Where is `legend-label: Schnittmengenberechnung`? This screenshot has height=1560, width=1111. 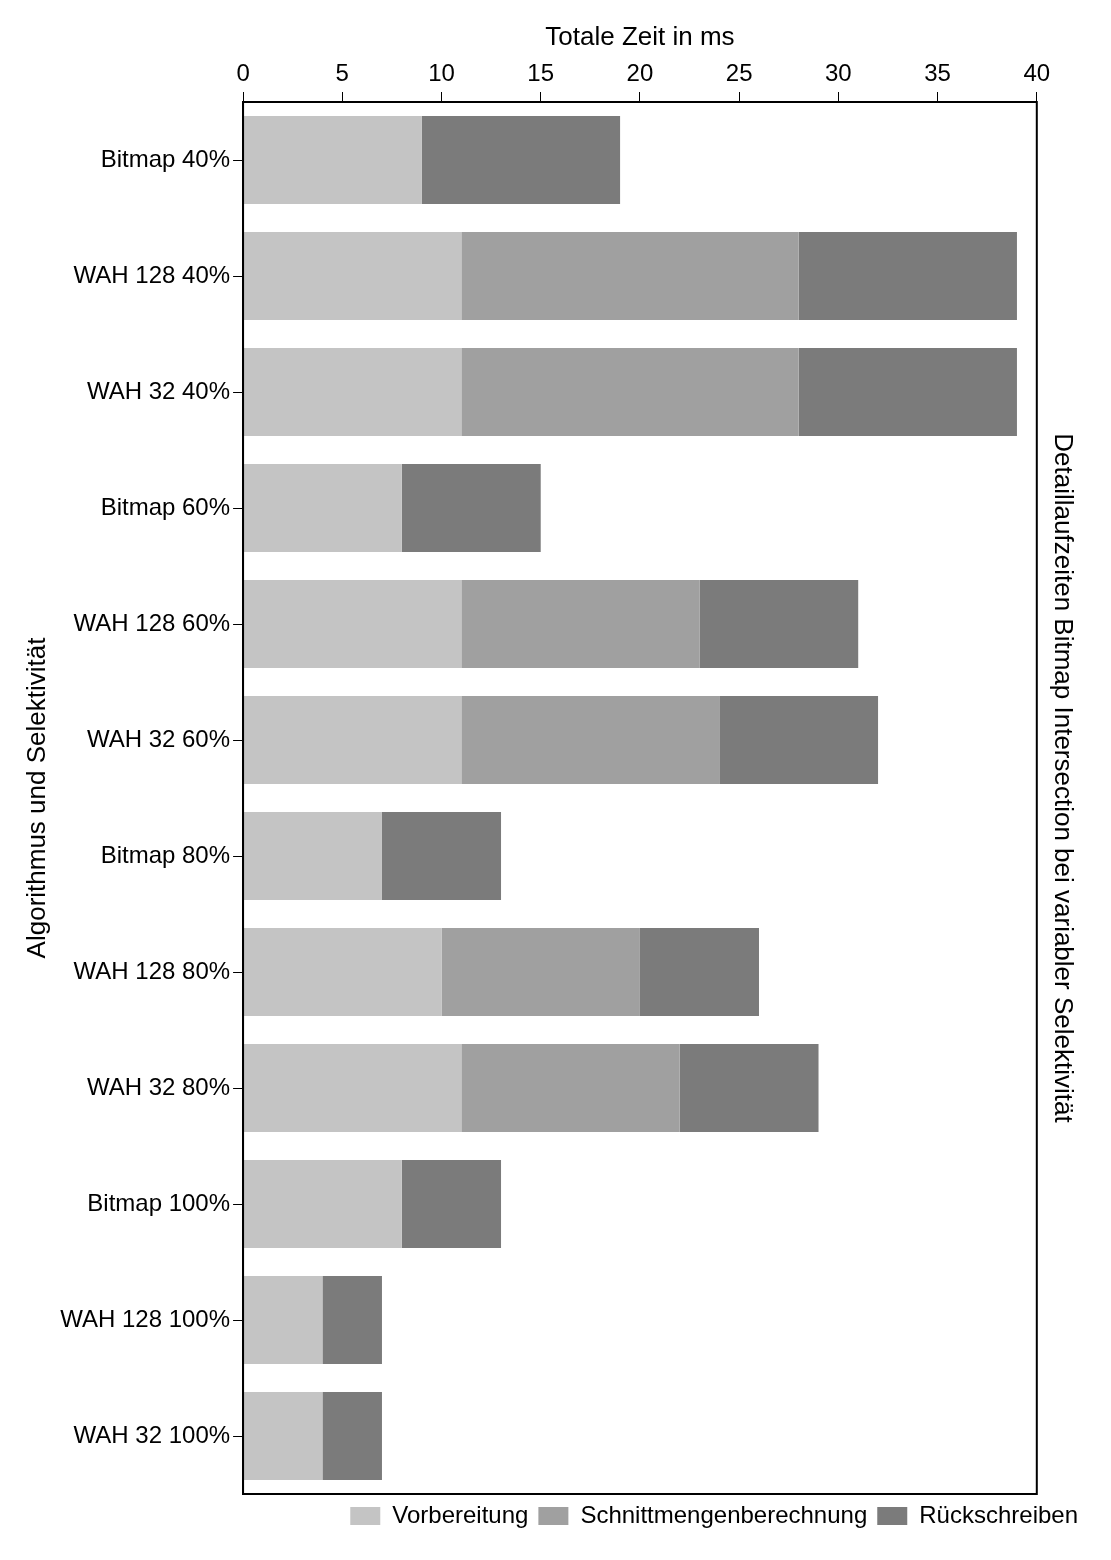
legend-label: Schnittmengenberechnung is located at coordinates (724, 1514).